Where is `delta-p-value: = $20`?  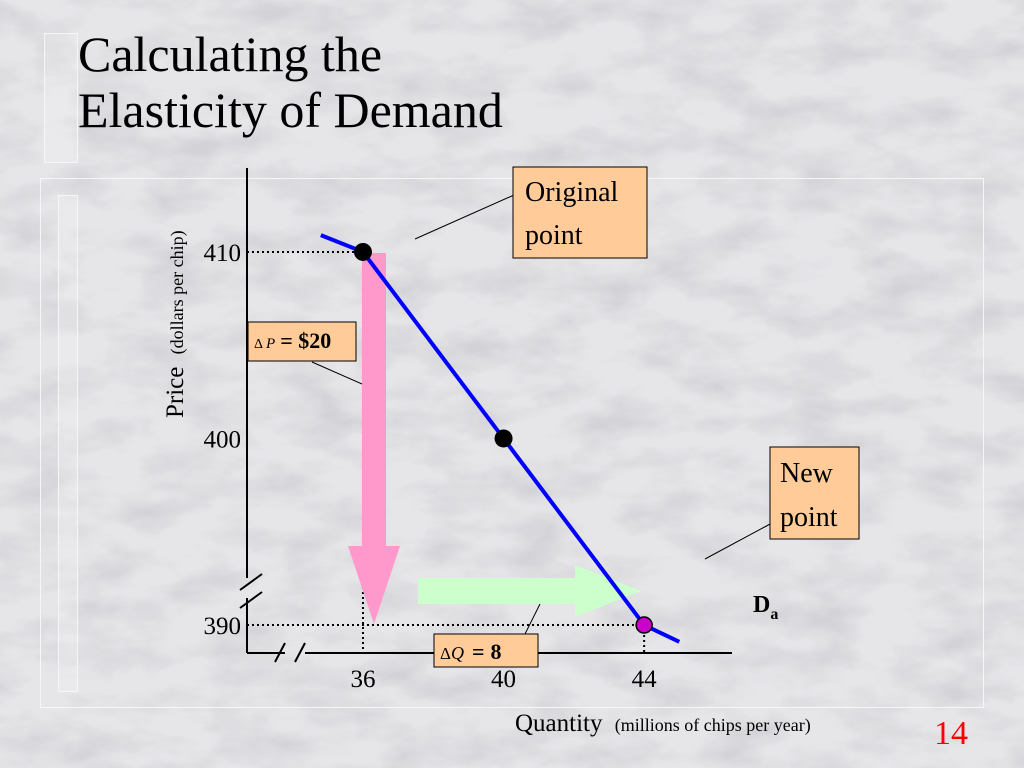 delta-p-value: = $20 is located at coordinates (305, 340).